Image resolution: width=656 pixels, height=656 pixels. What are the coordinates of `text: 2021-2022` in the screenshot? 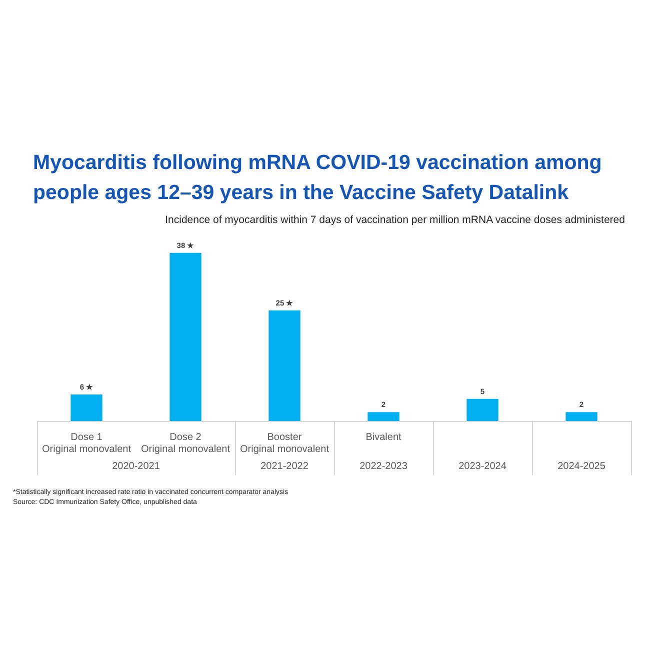 It's located at (284, 466).